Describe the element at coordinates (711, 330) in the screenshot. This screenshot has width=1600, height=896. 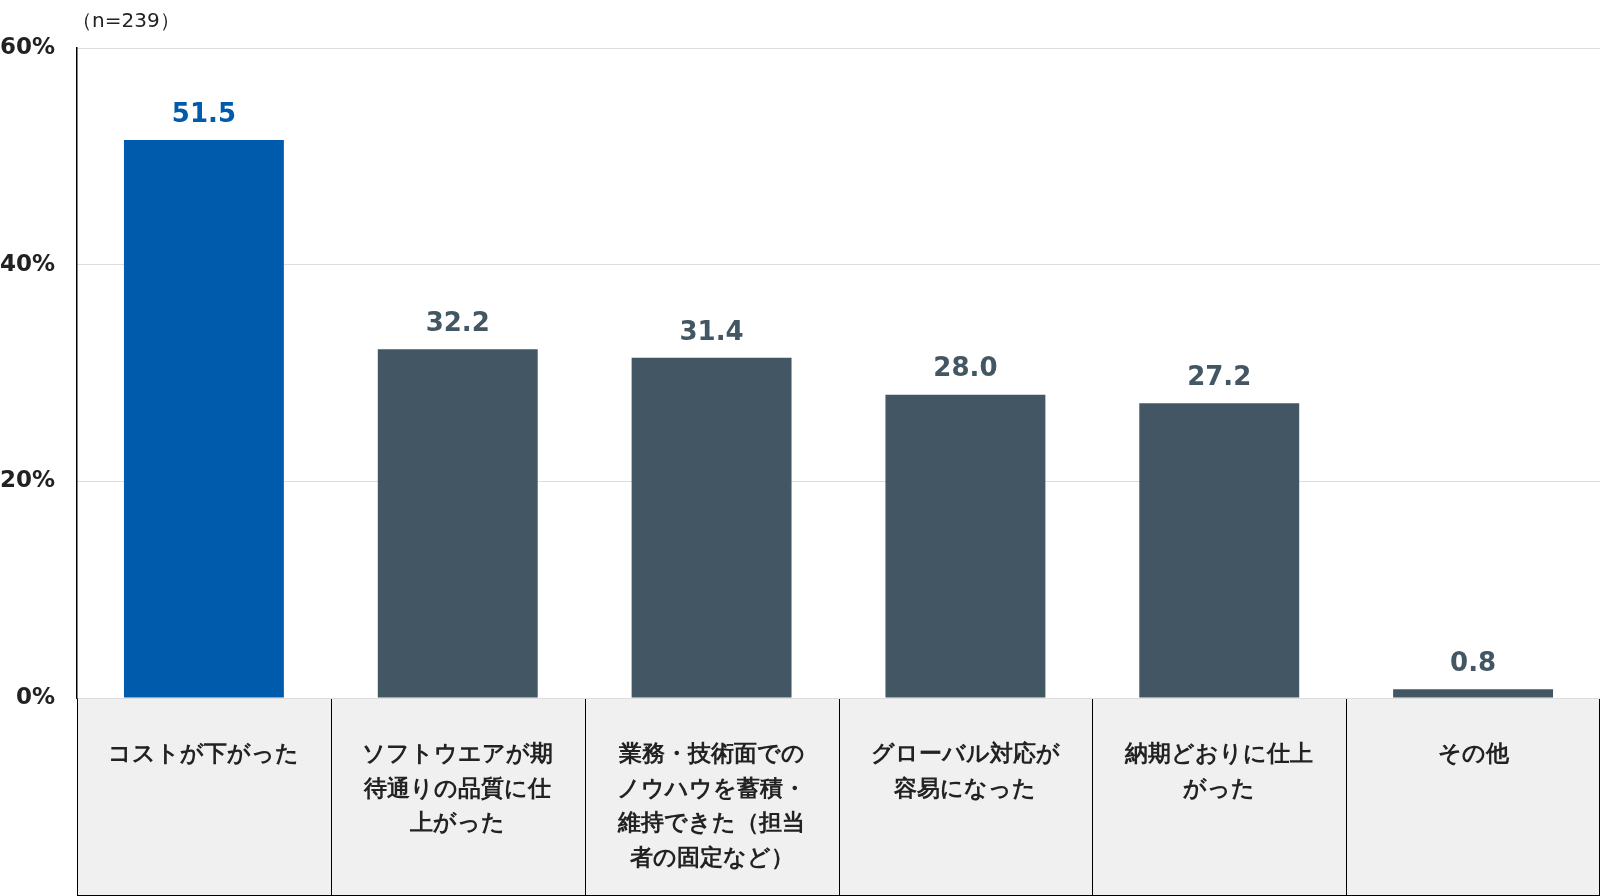
I see `data-label: 31.4` at that location.